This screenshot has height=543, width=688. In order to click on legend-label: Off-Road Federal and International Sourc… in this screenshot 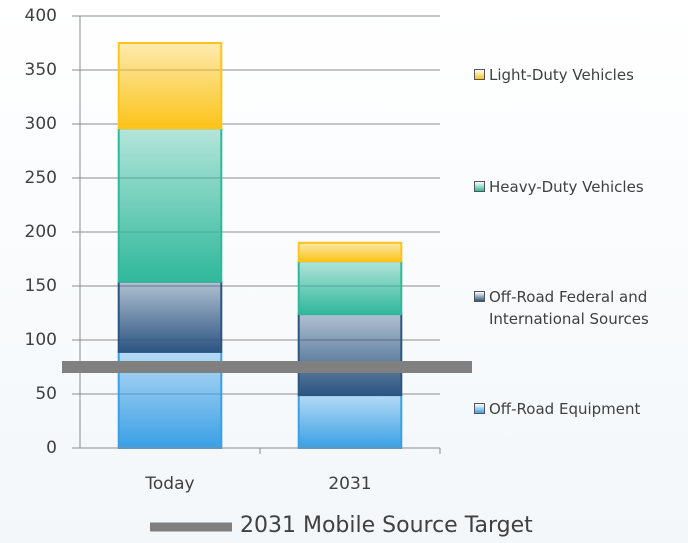, I will do `click(569, 308)`.